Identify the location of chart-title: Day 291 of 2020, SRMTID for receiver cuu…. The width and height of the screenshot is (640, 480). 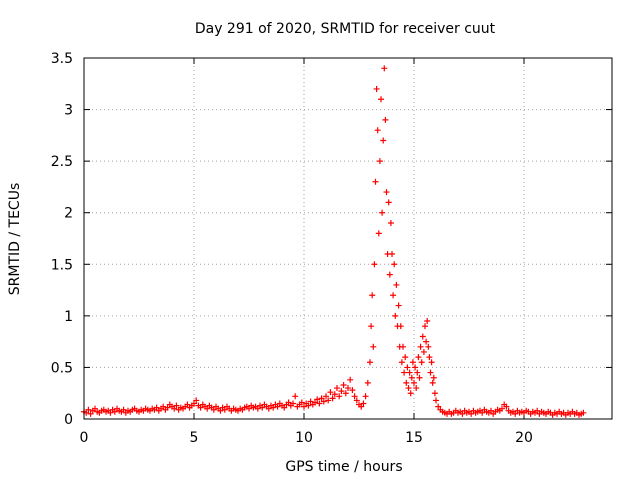
(345, 29).